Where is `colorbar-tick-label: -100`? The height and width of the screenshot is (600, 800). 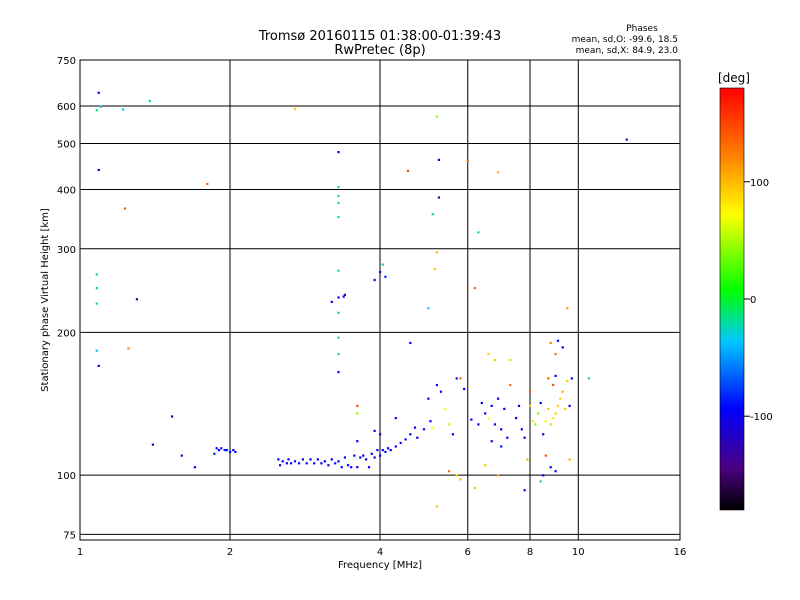
colorbar-tick-label: -100 is located at coordinates (761, 417).